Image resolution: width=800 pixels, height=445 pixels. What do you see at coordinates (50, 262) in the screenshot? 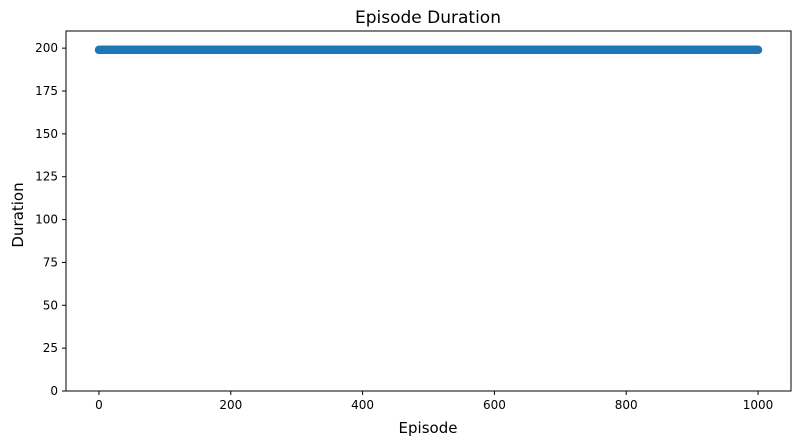
I see `y-tick-label: 75` at bounding box center [50, 262].